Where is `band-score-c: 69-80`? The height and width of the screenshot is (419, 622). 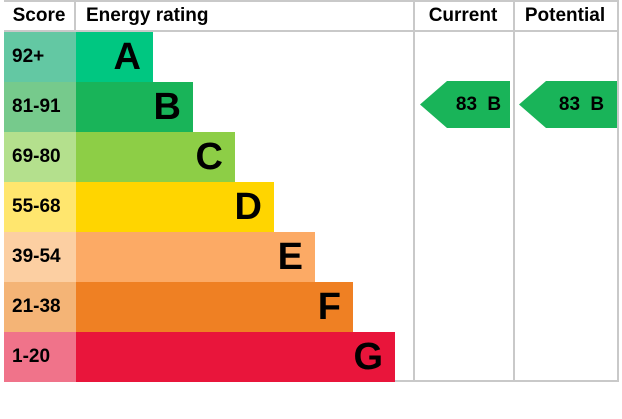 band-score-c: 69-80 is located at coordinates (40, 157).